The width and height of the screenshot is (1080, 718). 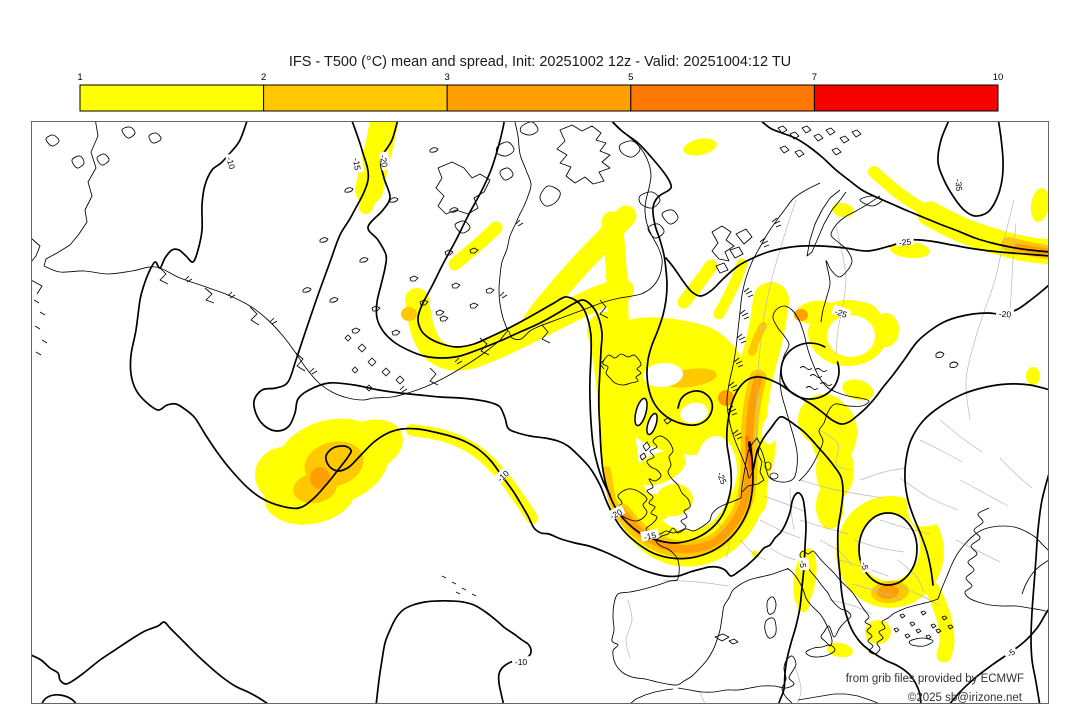 I want to click on svg-text: 3, so click(x=447, y=77).